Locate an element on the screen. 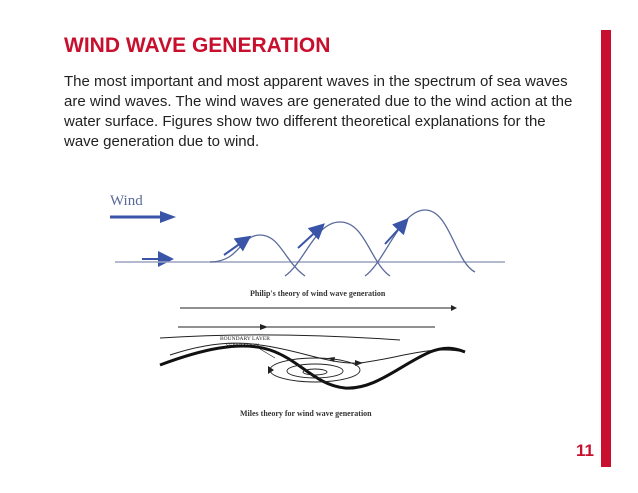 This screenshot has height=493, width=638. wavy-flow-line is located at coordinates (317, 353).